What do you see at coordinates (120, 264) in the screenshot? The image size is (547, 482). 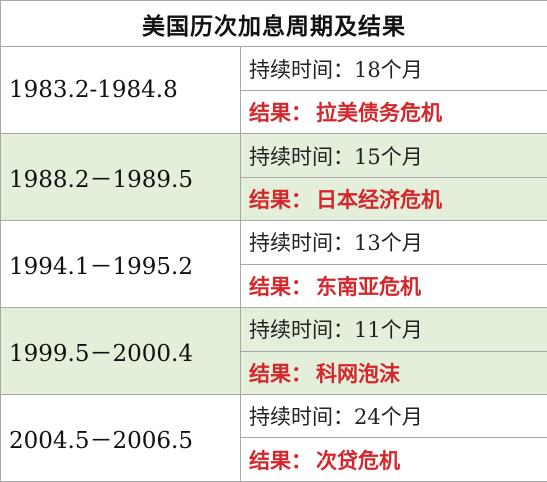 I see `period-cell: 1994.1－1995.2` at bounding box center [120, 264].